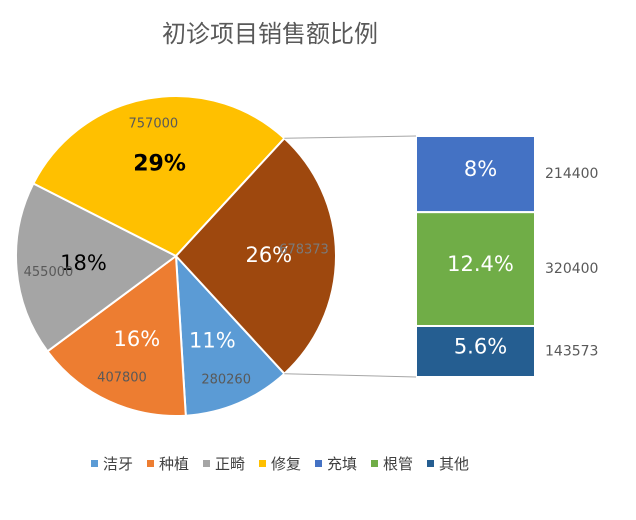 This screenshot has width=636, height=520. Describe the element at coordinates (212, 340) in the screenshot. I see `pie-percent-label: 11%` at that location.